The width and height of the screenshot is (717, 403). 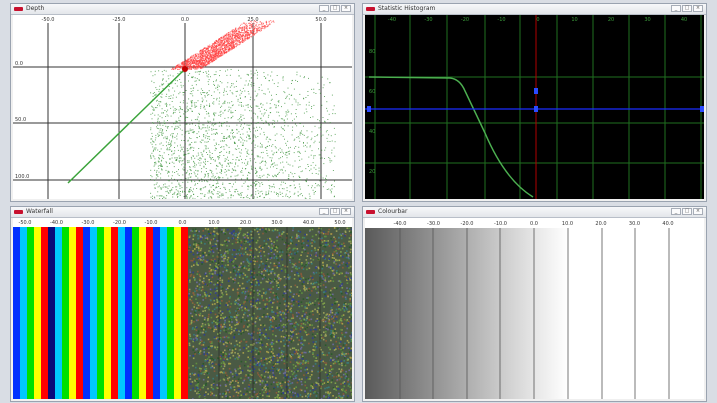 What do you see at coordinates (372, 172) in the screenshot?
I see `stat-y-tick: 20` at bounding box center [372, 172].